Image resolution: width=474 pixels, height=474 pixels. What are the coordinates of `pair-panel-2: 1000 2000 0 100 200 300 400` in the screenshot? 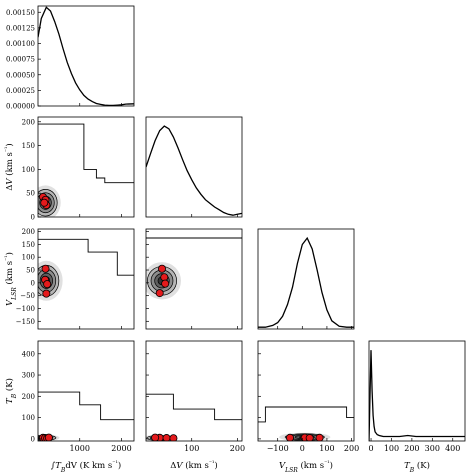 It's located at (78, 396).